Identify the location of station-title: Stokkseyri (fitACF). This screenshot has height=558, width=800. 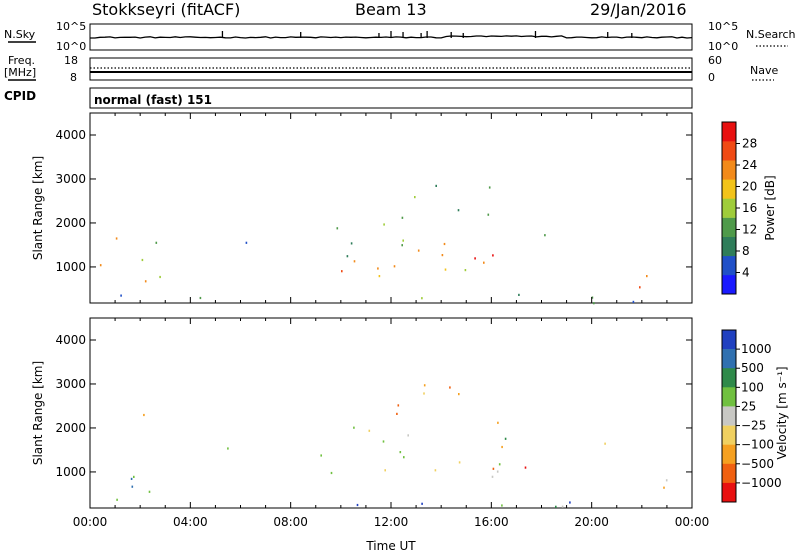
(166, 9).